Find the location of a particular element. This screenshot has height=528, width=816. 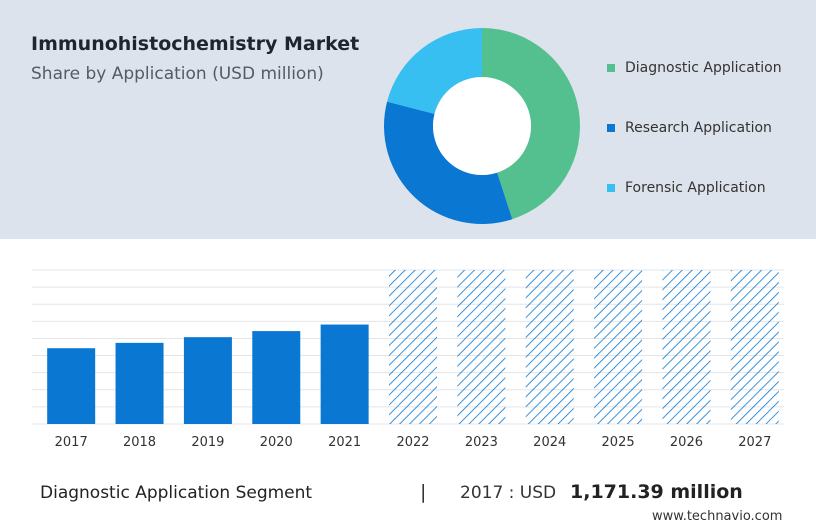

donut-slice-forensic-application is located at coordinates (434, 71).